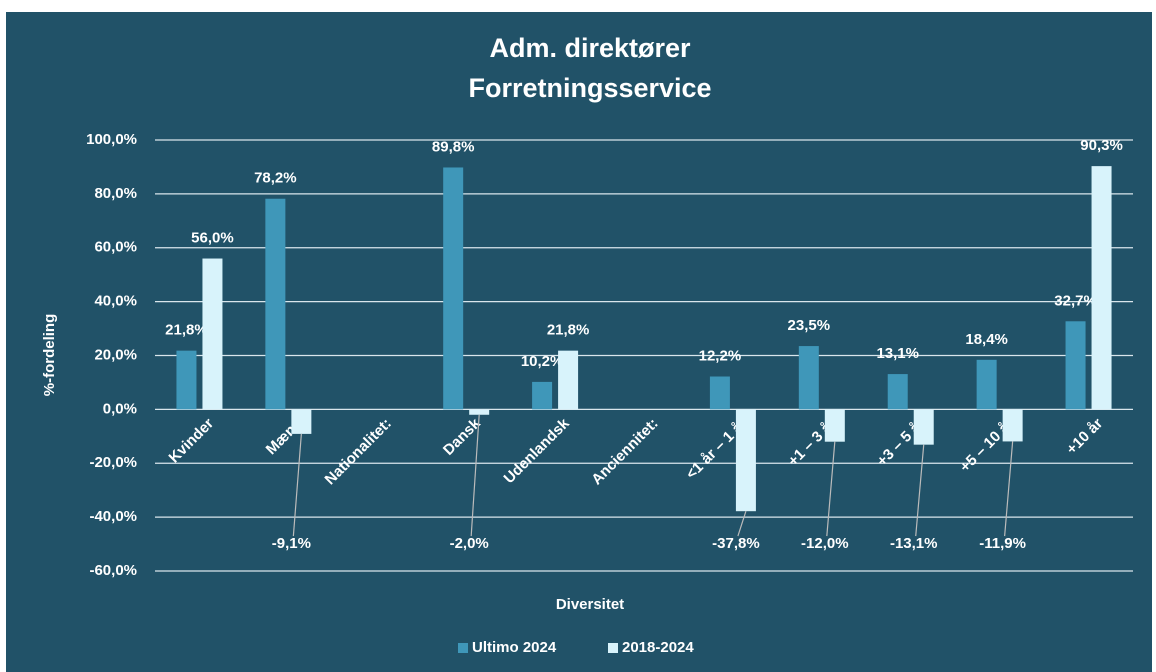 The image size is (1156, 672). I want to click on y-tick-label: -20,0%, so click(113, 462).